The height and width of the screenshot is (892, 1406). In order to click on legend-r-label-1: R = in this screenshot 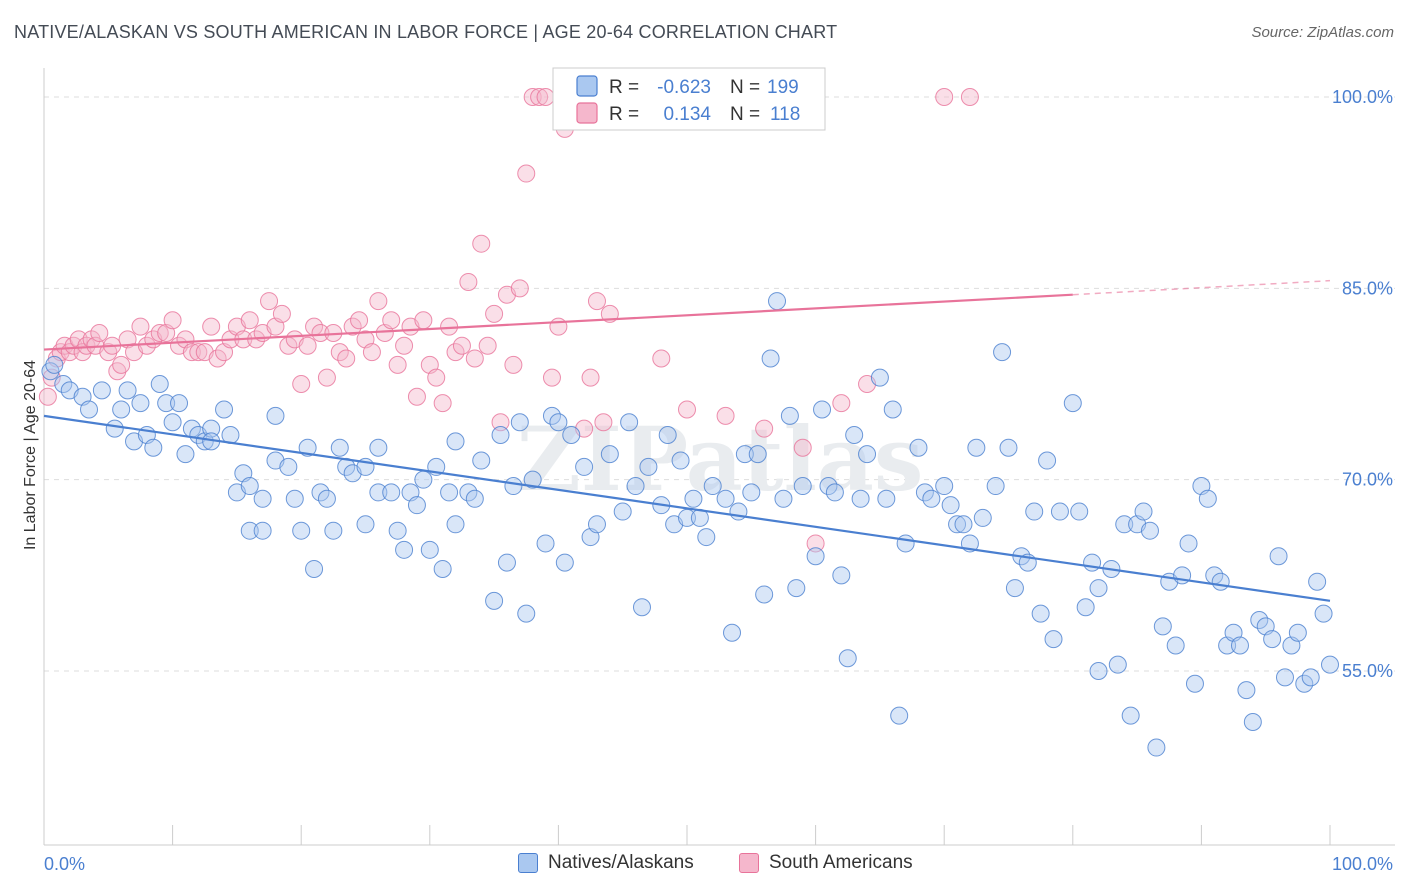, I will do `click(624, 87)`.